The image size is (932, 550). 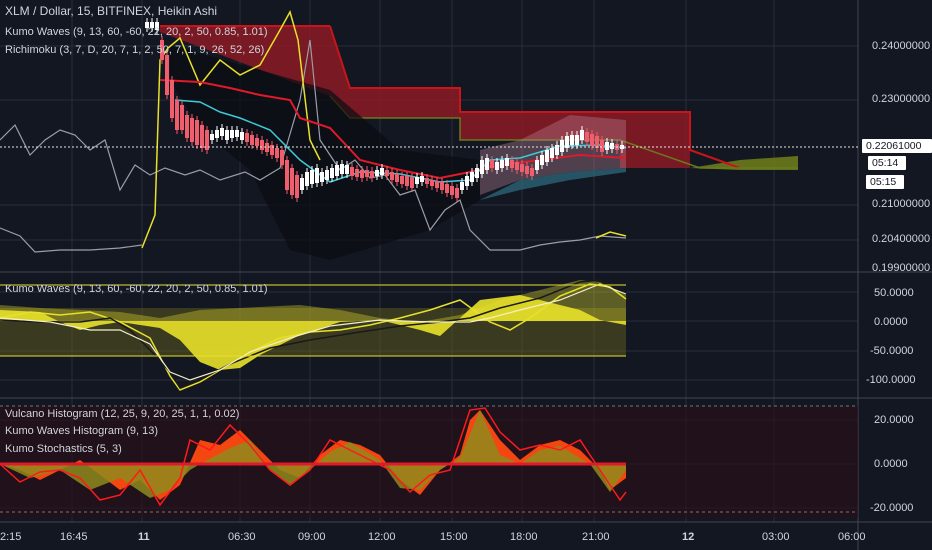 What do you see at coordinates (553, 184) in the screenshot?
I see `cyan-band` at bounding box center [553, 184].